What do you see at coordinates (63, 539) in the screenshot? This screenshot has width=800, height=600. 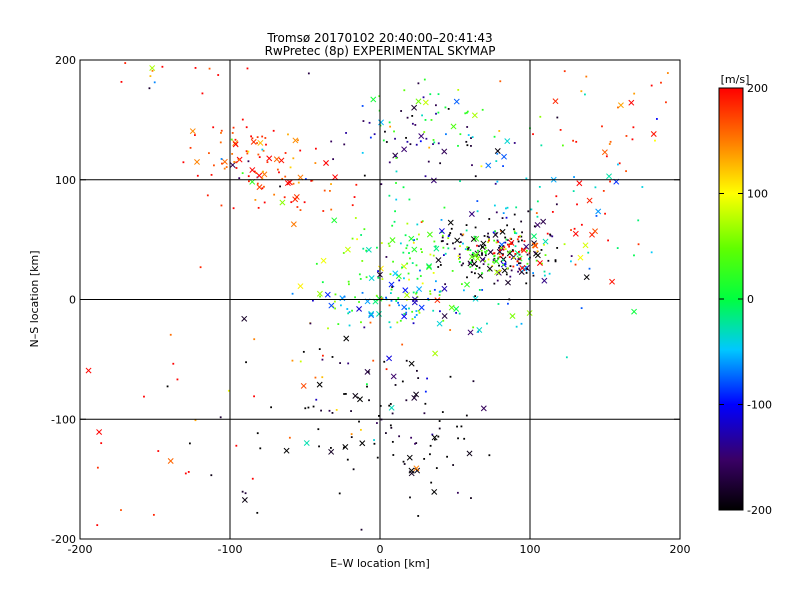 I see `y-tick-label-0: -200` at bounding box center [63, 539].